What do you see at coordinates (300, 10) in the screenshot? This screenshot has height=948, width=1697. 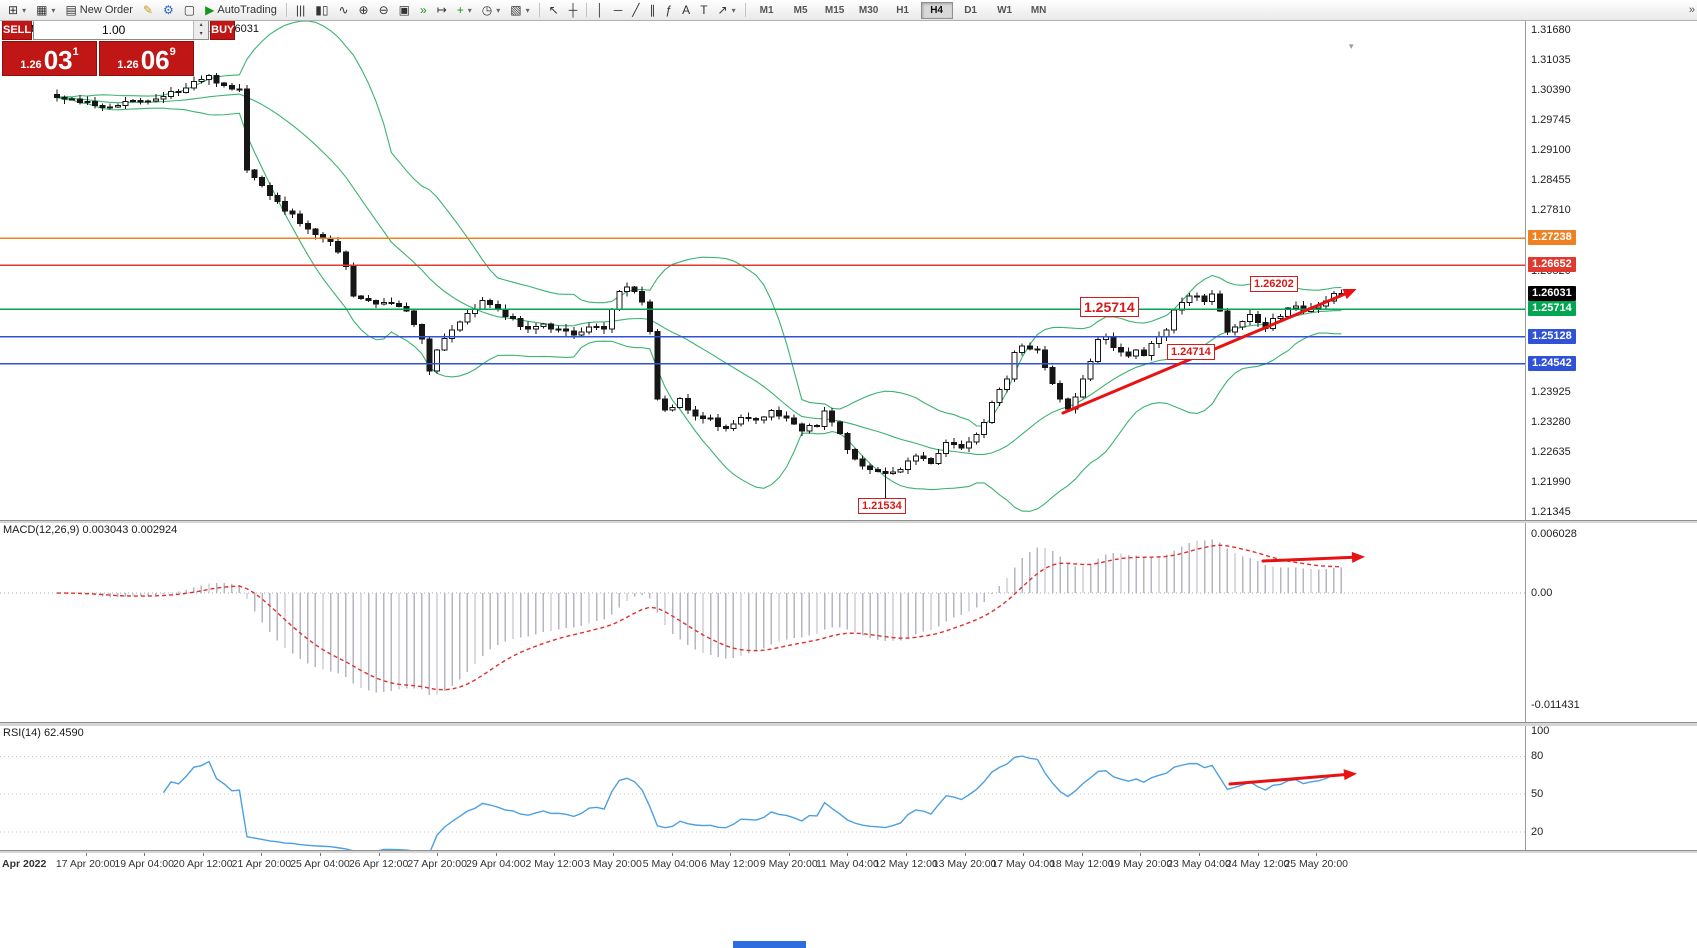 I see `bar-chart-button: |||` at bounding box center [300, 10].